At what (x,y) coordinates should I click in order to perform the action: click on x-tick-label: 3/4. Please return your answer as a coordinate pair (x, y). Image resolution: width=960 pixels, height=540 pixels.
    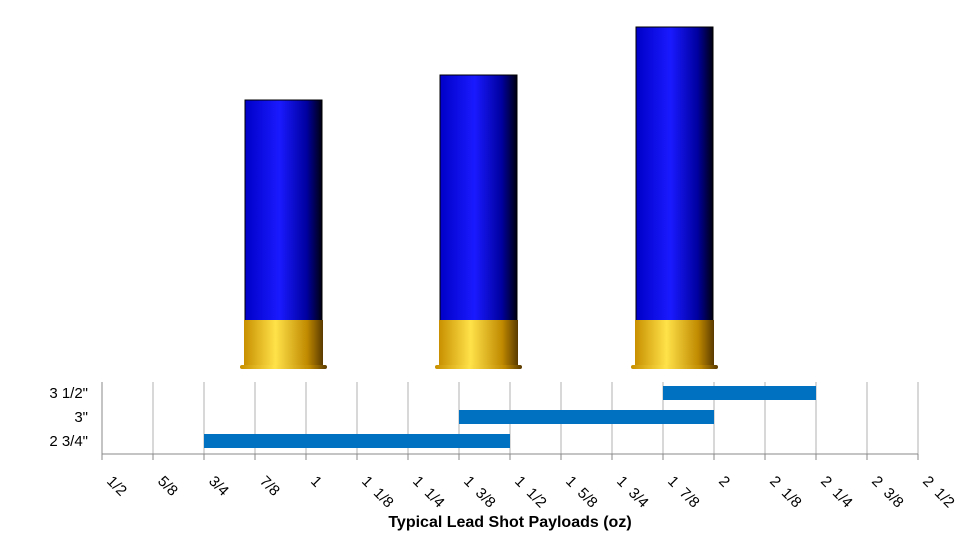
    Looking at the image, I should click on (218, 486).